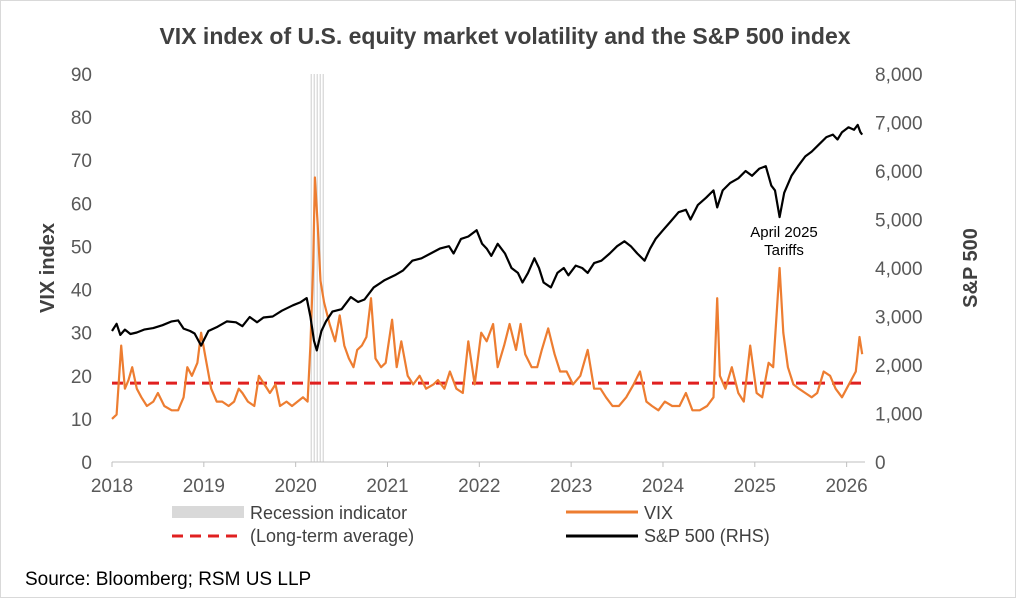 The image size is (1018, 600). I want to click on y-axis-left-ticks: 0 10 20 30 40 50 60 70 80 90, so click(81, 269).